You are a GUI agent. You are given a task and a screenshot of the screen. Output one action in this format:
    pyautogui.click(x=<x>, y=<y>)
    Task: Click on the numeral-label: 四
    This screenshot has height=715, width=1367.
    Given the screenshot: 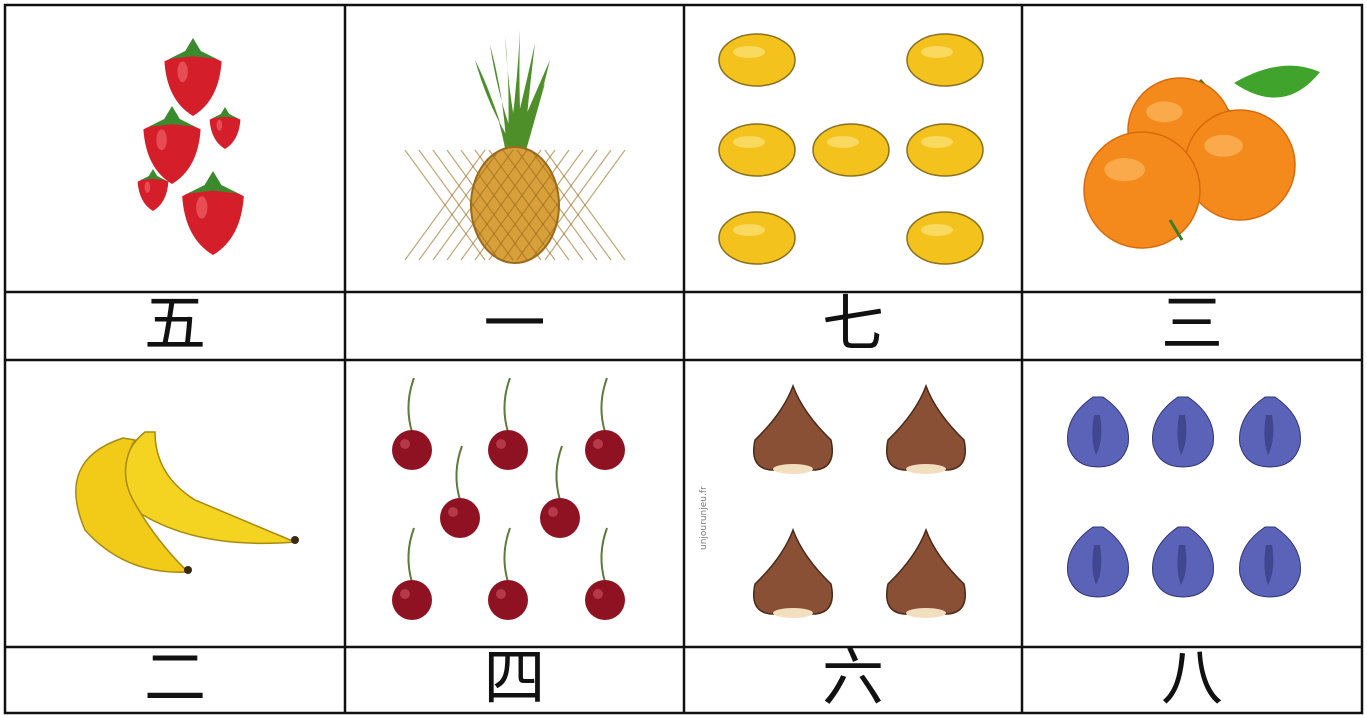 What is the action you would take?
    pyautogui.click(x=514, y=677)
    